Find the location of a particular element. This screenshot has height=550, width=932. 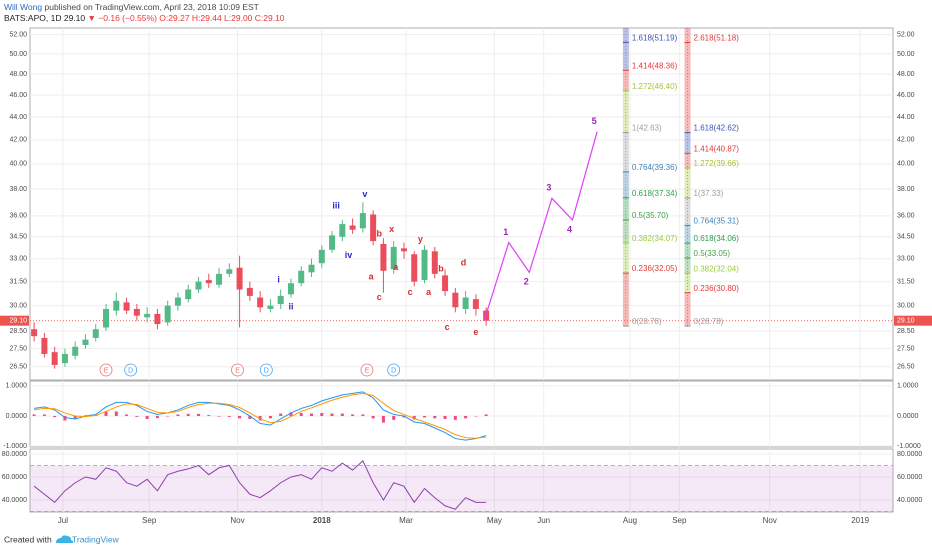

y-tick-label-left: 46.00 is located at coordinates (18, 95).